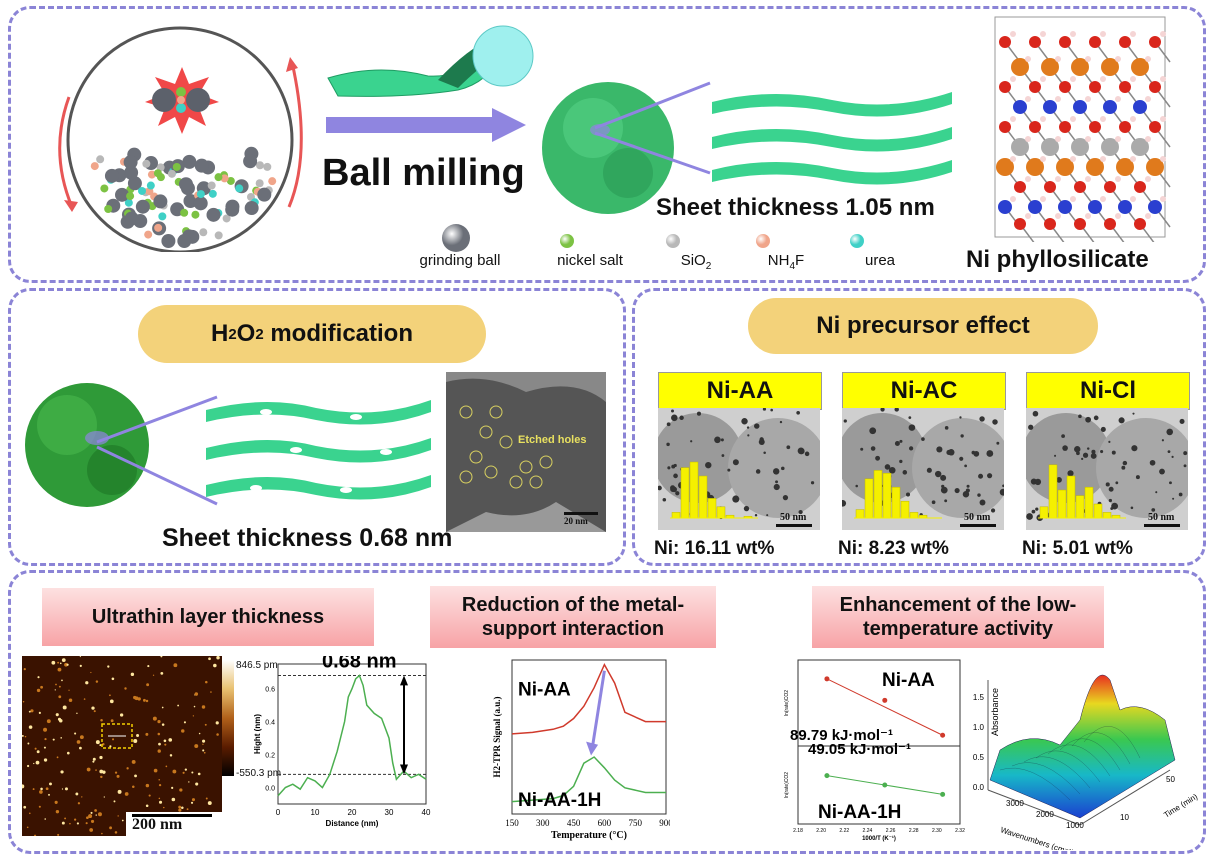  Describe the element at coordinates (259, 773) in the screenshot. I see `colorbar-min: -550.3 pm` at that location.